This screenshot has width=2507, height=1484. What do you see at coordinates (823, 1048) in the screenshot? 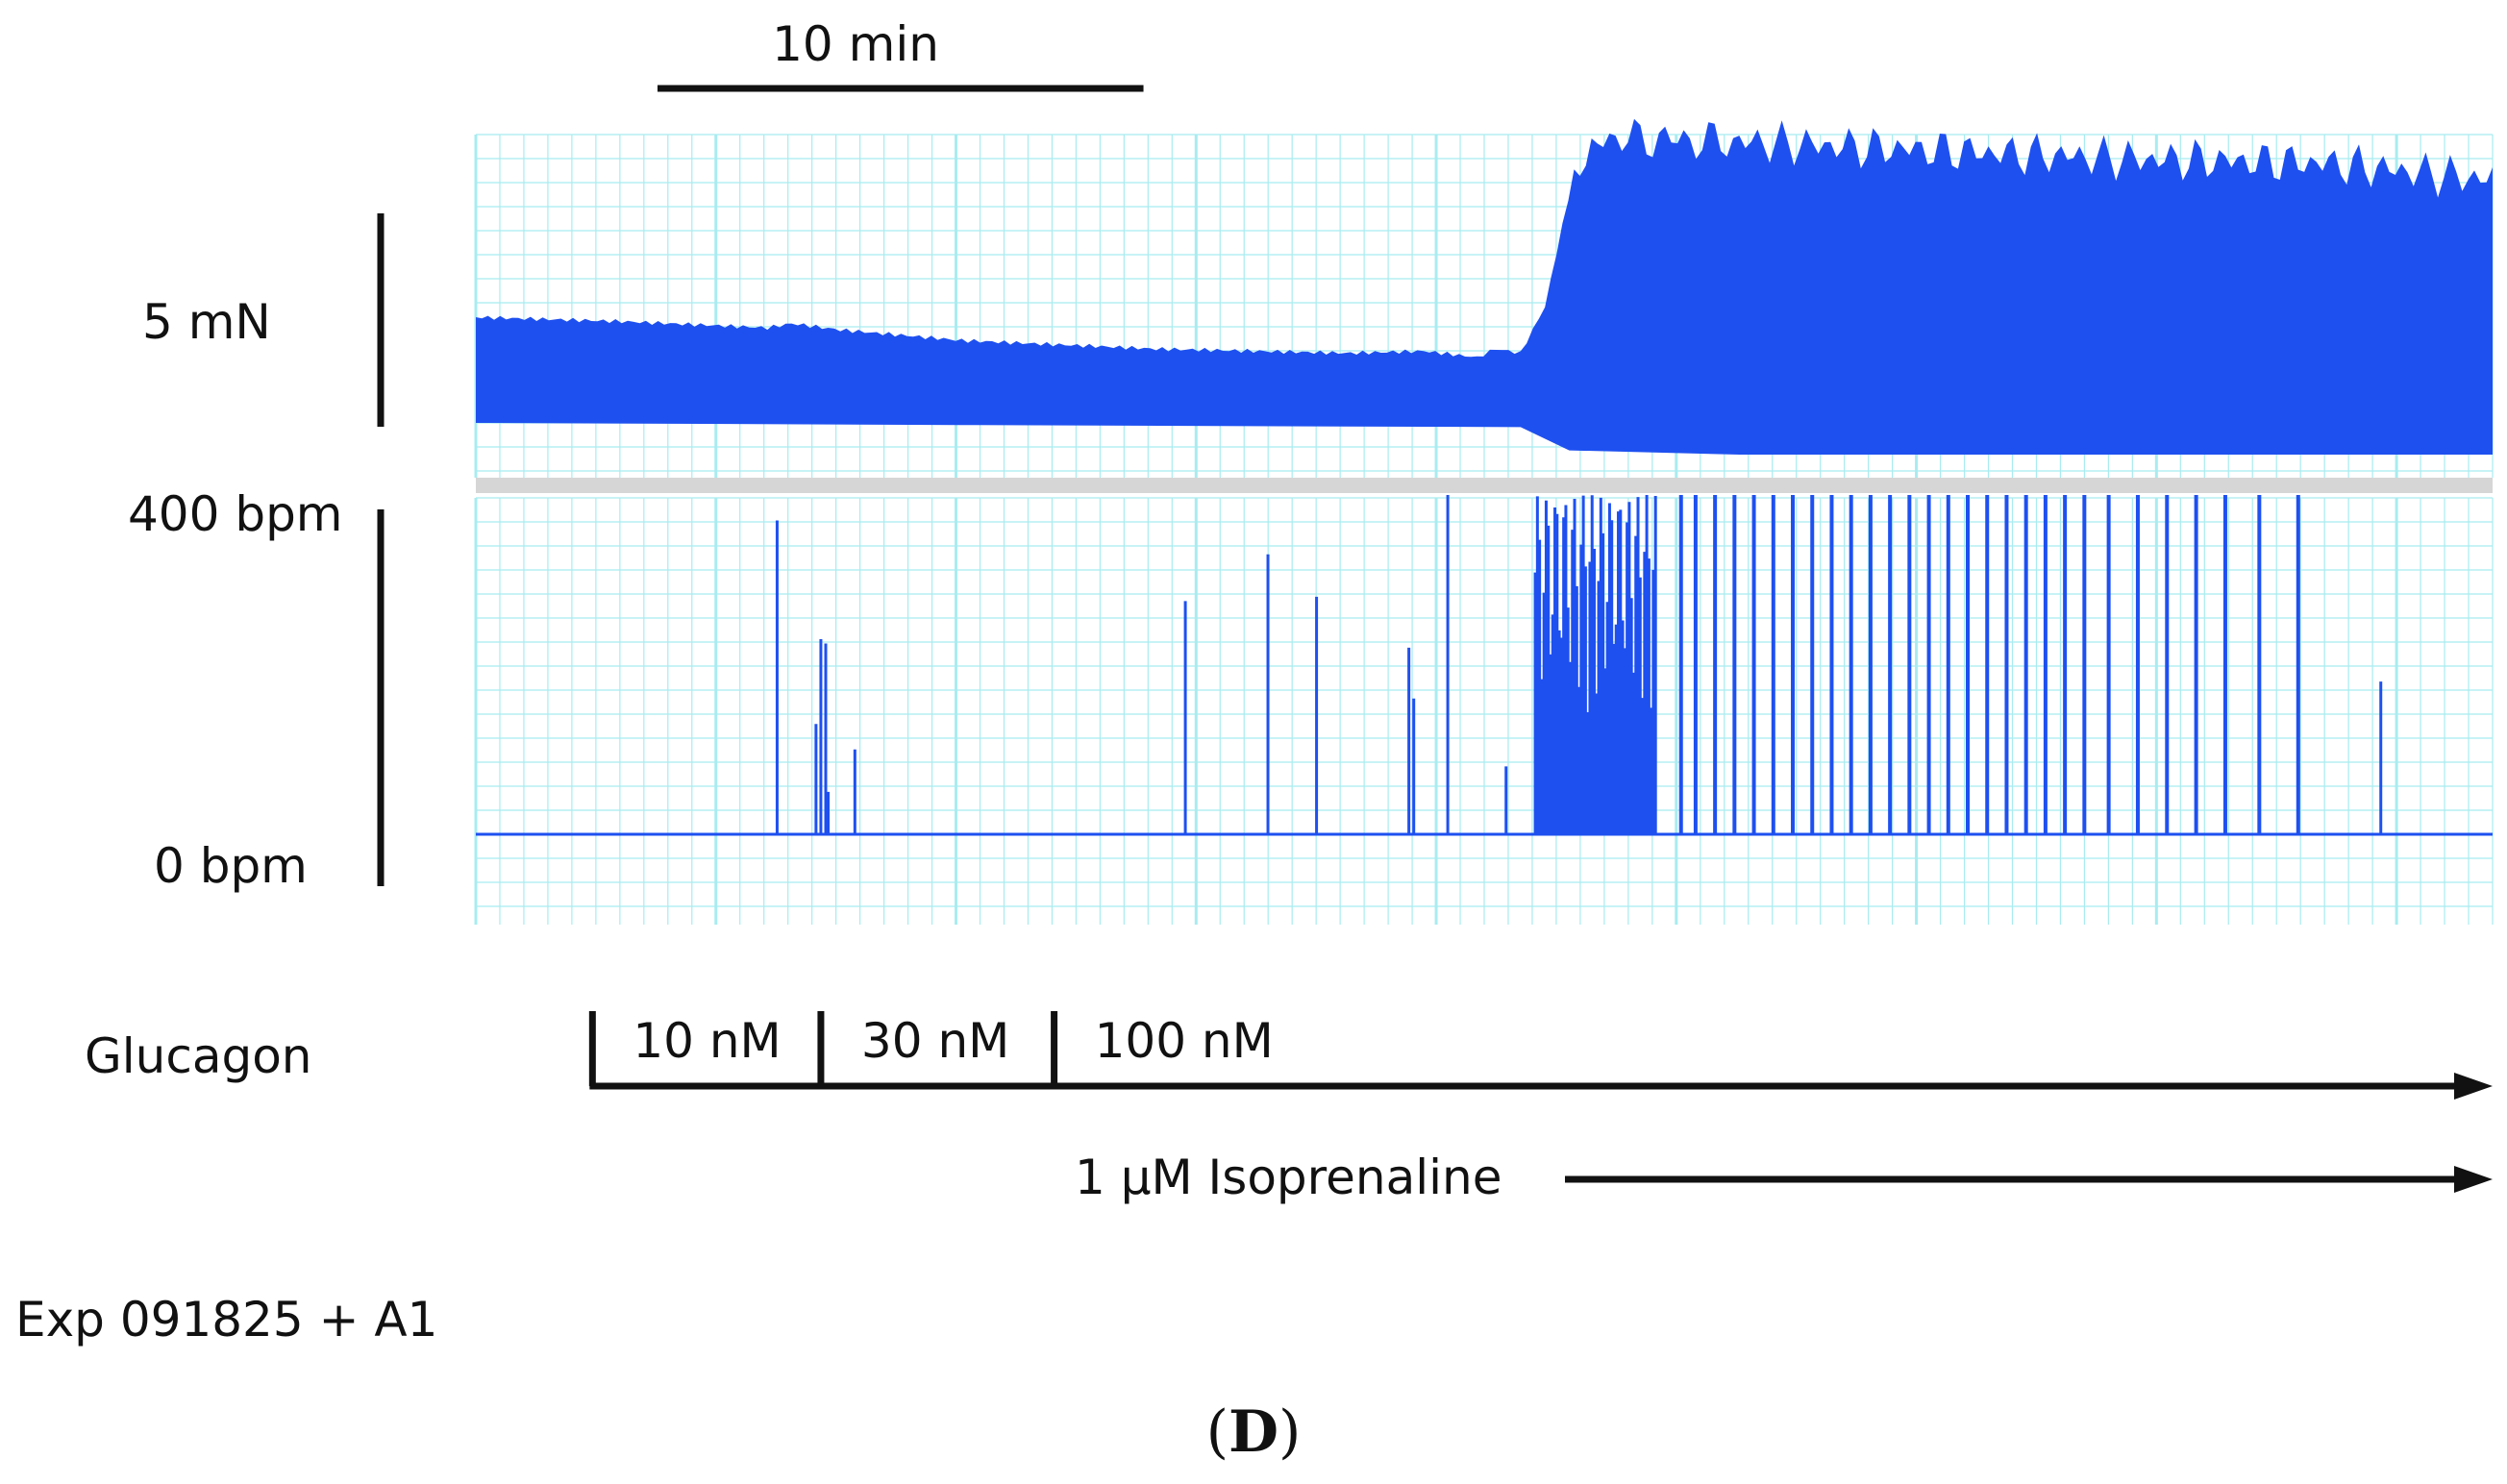
I see `dose-step-ticks` at bounding box center [823, 1048].